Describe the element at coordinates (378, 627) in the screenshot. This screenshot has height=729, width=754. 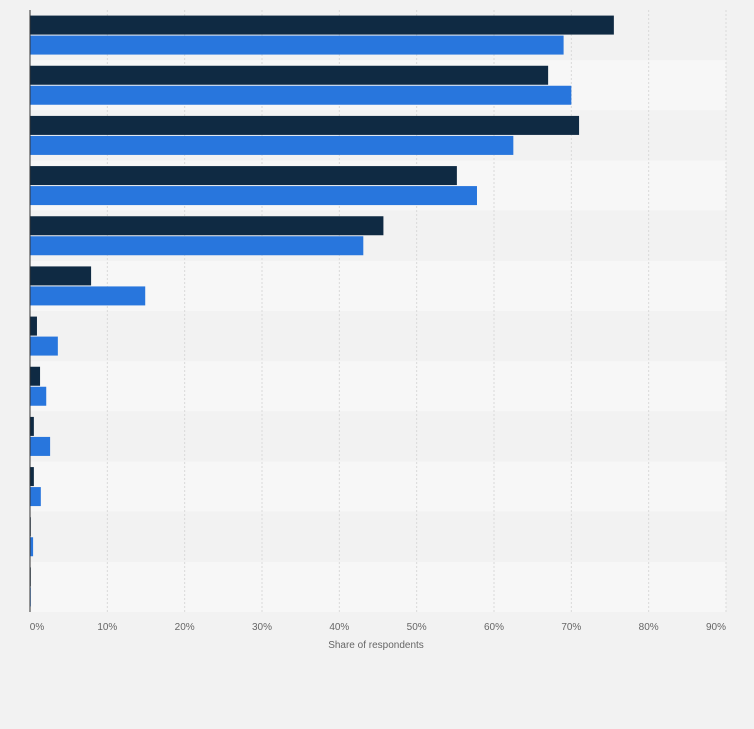
I see `x-axis-ticks: 0% 10% 20% 30% 40% 50% 60% 70% 80% 90%` at that location.